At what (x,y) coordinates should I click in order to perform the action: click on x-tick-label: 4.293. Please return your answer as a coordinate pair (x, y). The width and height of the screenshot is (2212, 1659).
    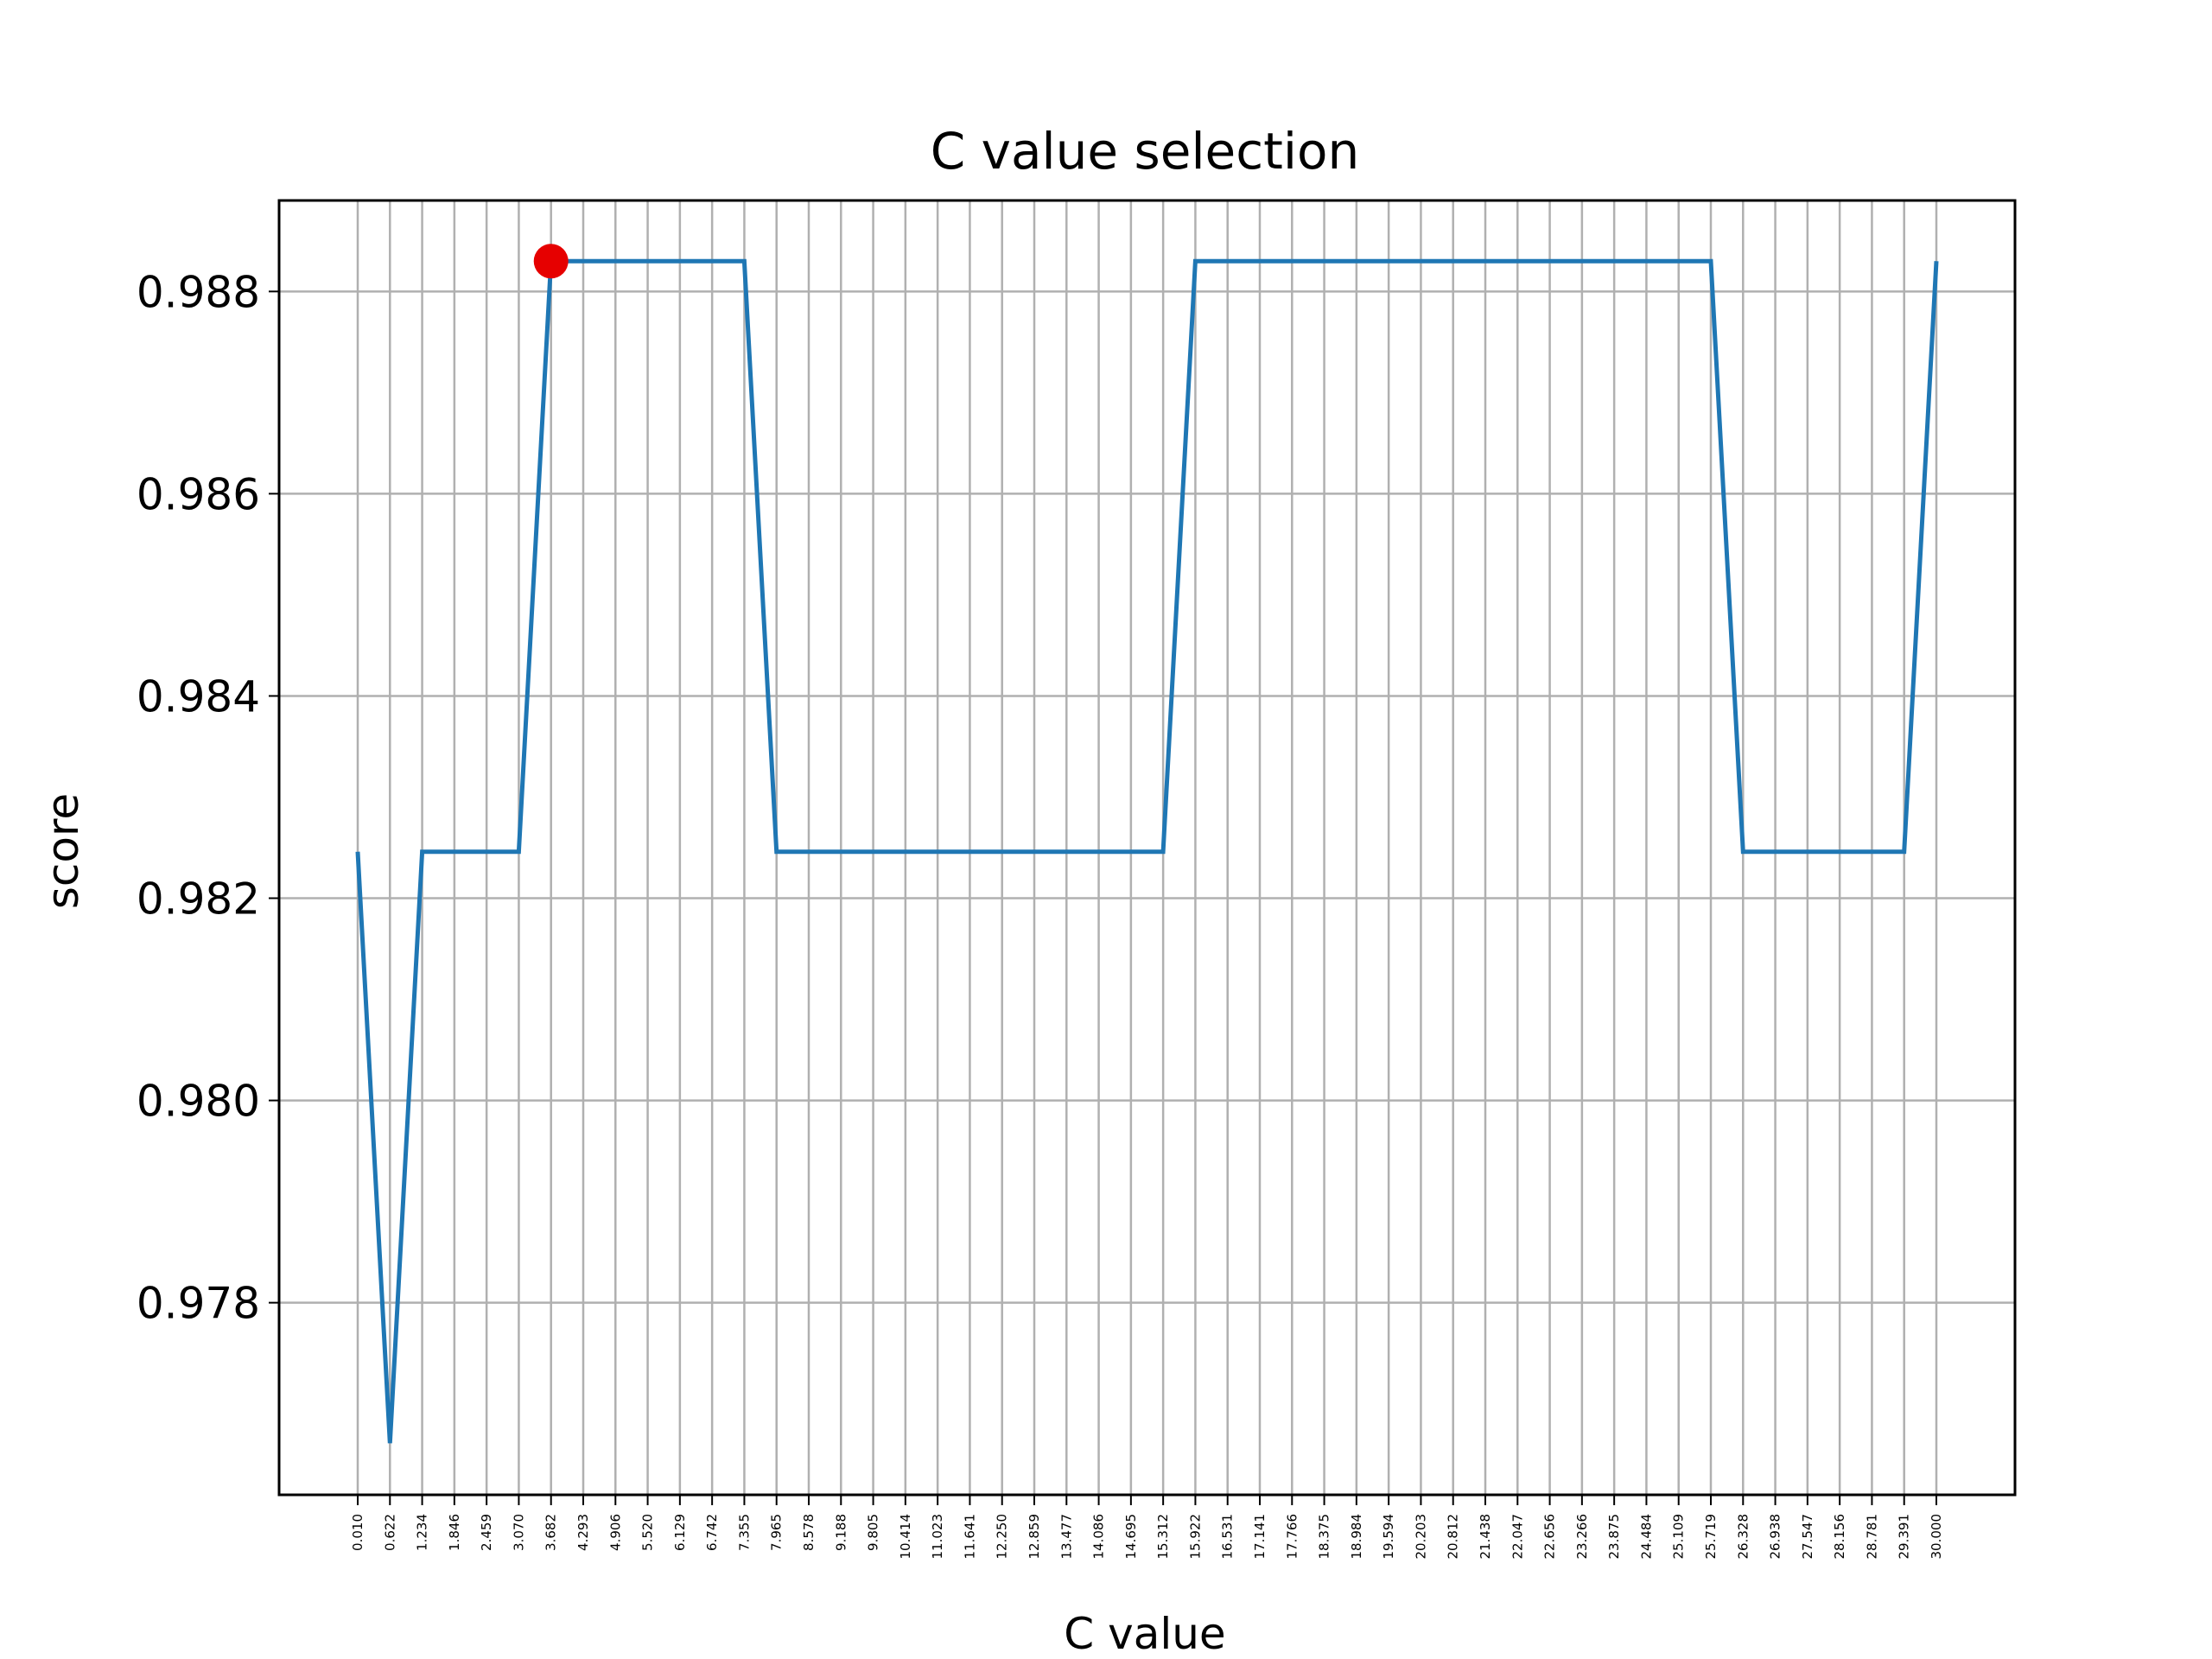
    Looking at the image, I should click on (583, 1532).